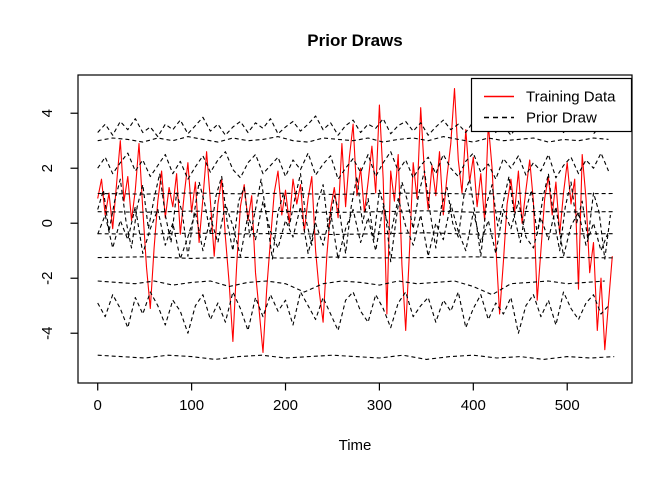 The image size is (672, 480). Describe the element at coordinates (47, 168) in the screenshot. I see `y-tick-label: 2` at that location.